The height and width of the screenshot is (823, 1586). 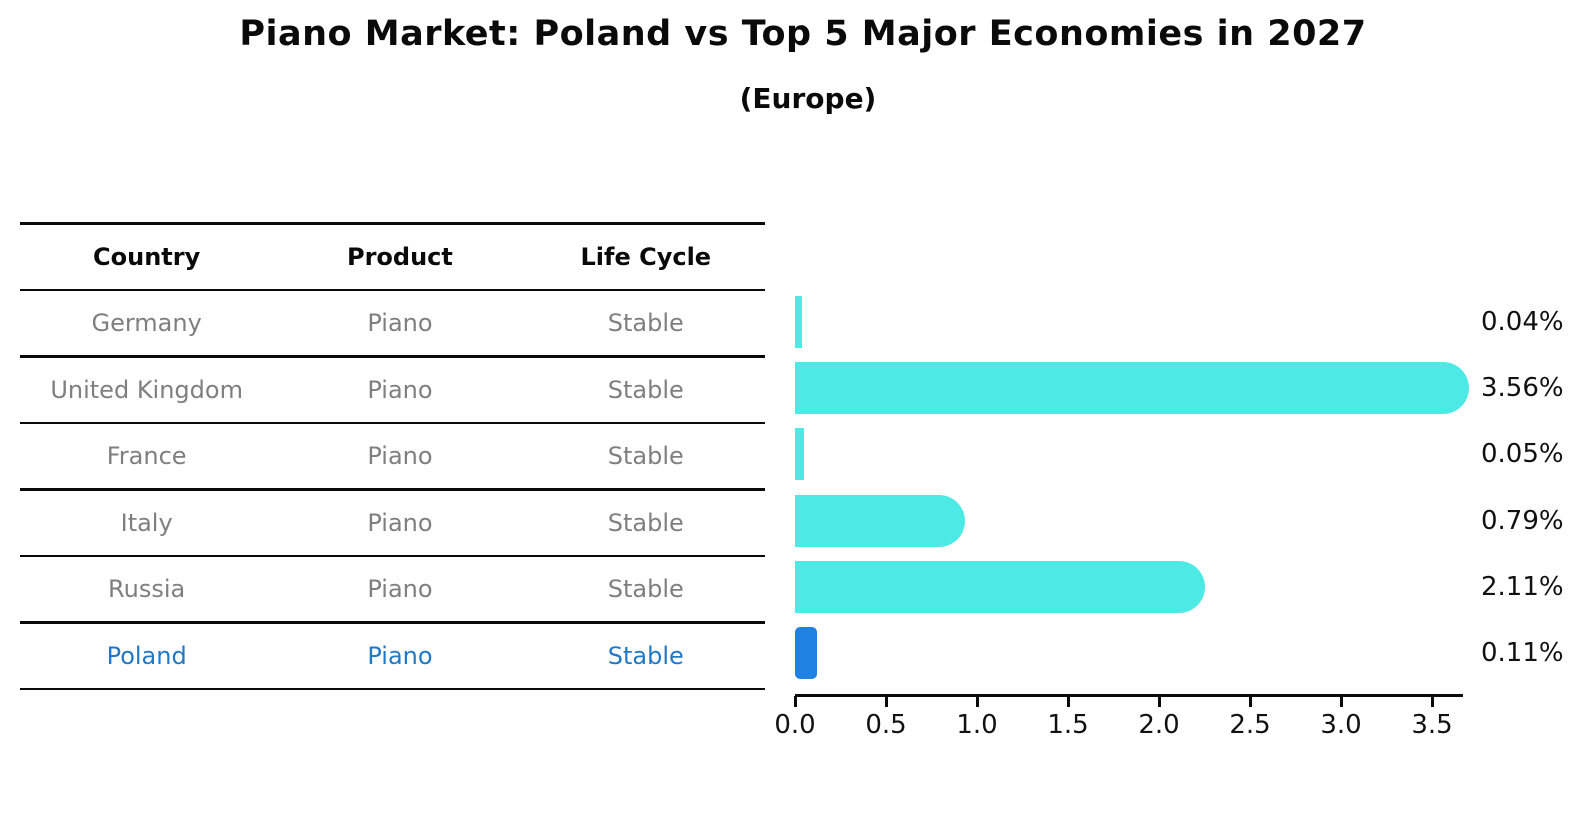 What do you see at coordinates (1068, 725) in the screenshot?
I see `x-tick-label: 1.5` at bounding box center [1068, 725].